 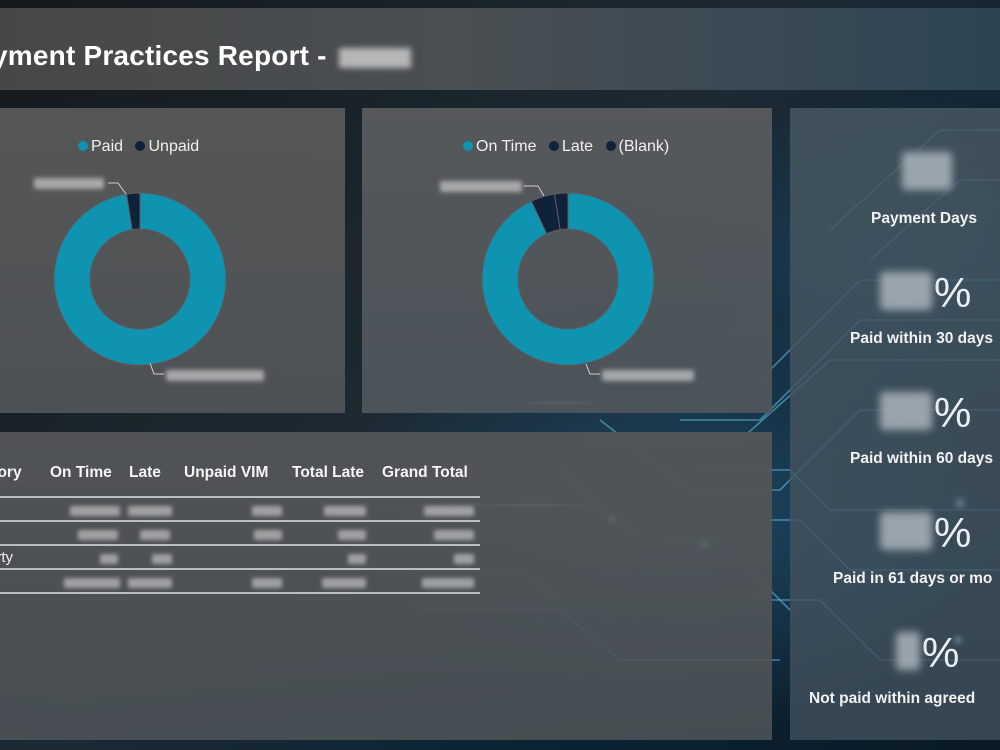 I want to click on legend-dot-blank, so click(x=610, y=145).